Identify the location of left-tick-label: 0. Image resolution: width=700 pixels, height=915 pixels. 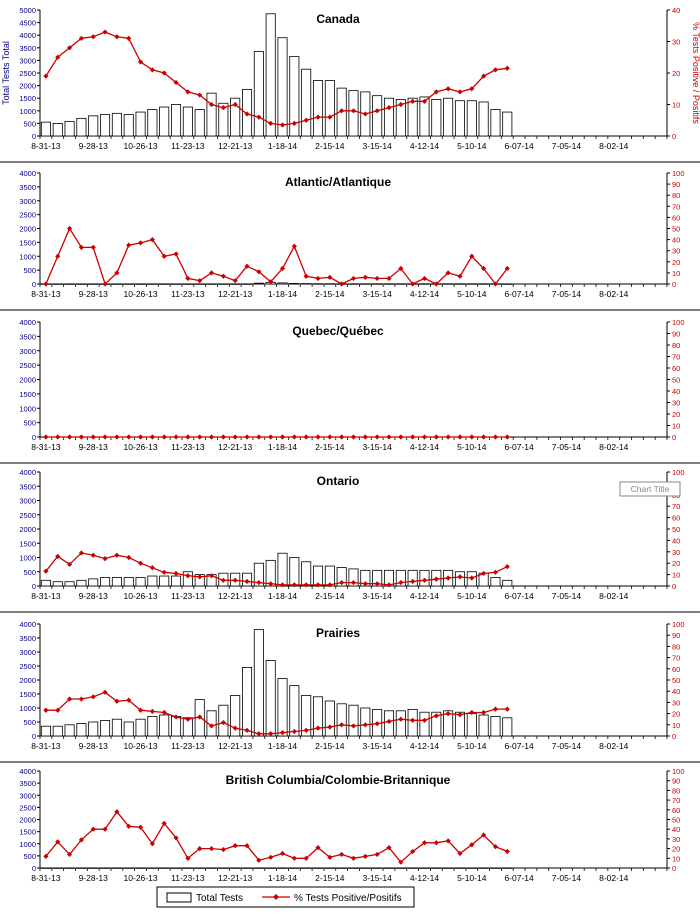
(34, 136).